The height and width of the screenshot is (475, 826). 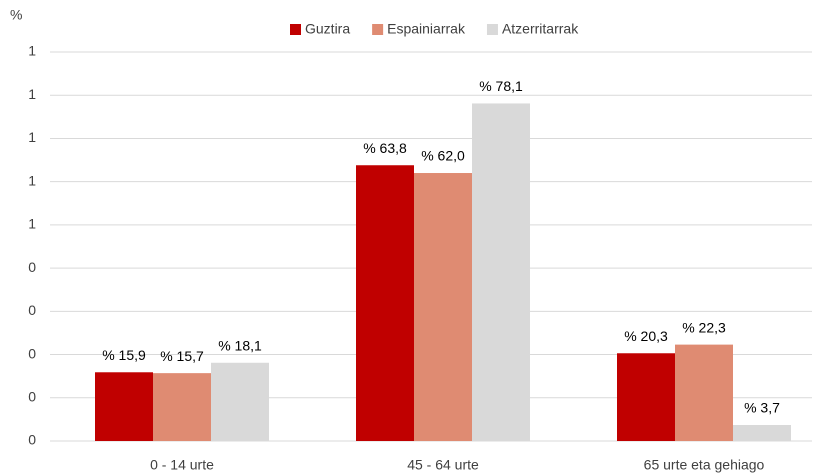 I want to click on y-axis-label: %, so click(x=16, y=15).